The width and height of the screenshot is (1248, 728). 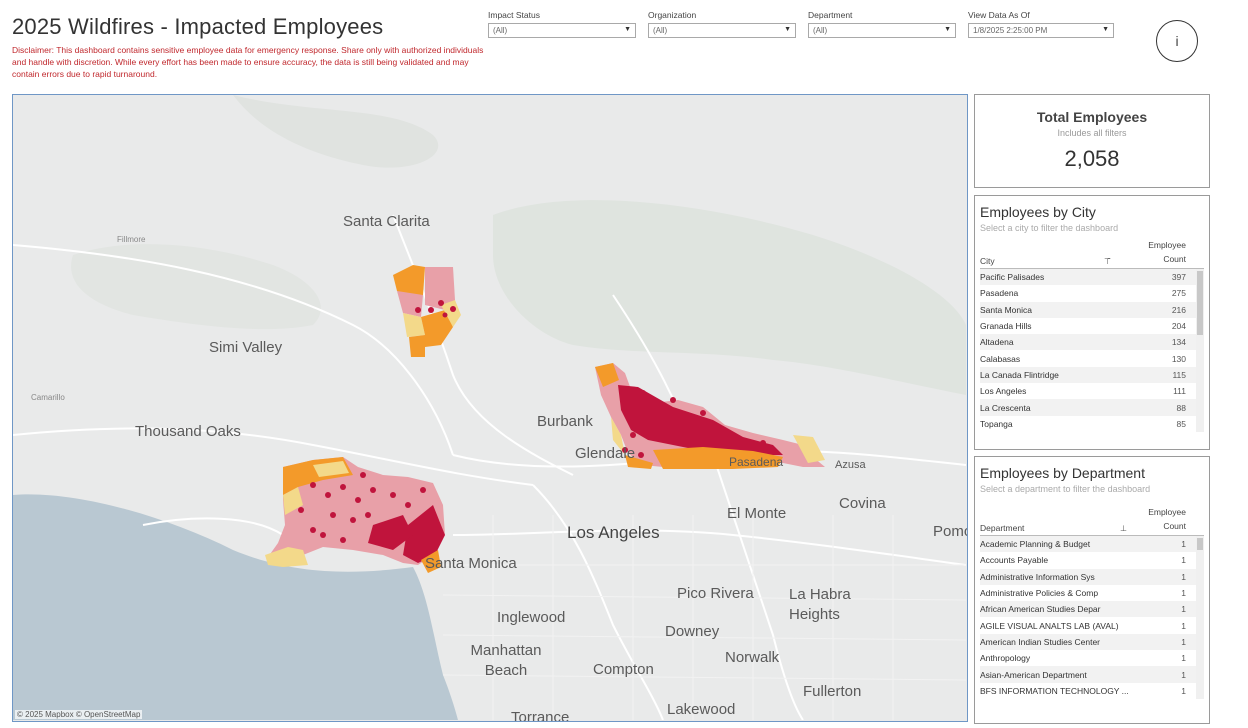 I want to click on map-label-inglewood: Inglewood, so click(x=531, y=617).